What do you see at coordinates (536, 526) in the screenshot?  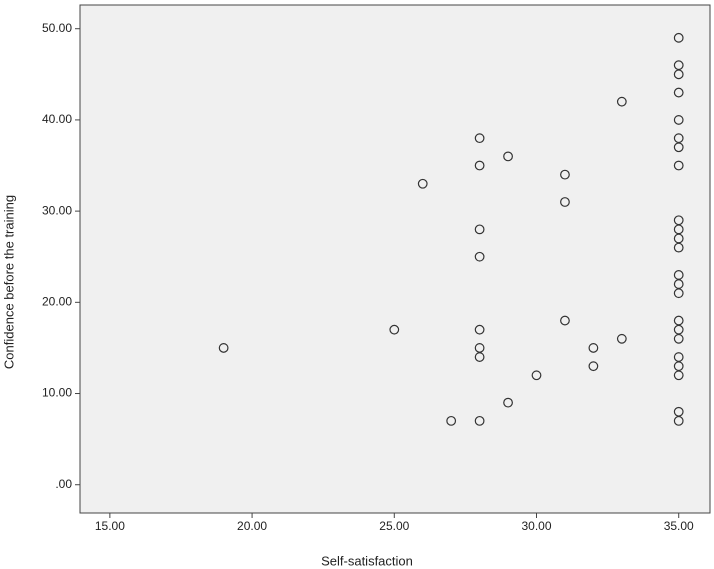 I see `x-tick-label: 30.00` at bounding box center [536, 526].